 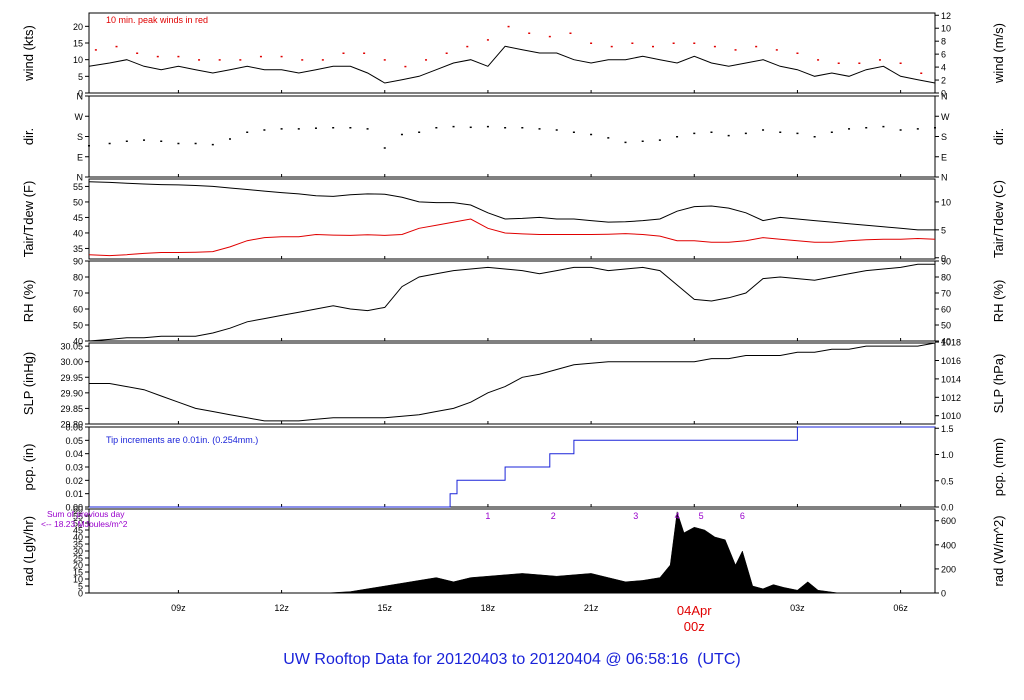 I want to click on rad-marker-4: 4, so click(x=677, y=516).